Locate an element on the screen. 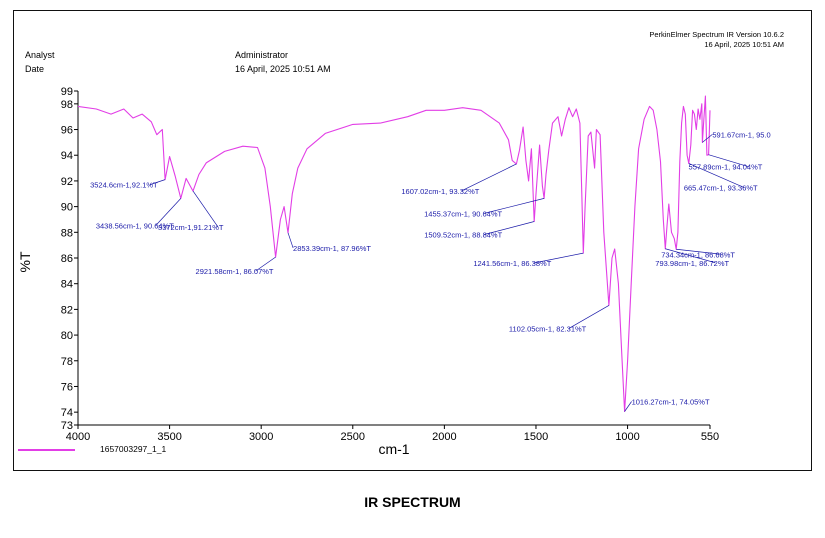 Image resolution: width=825 pixels, height=538 pixels. report-timestamp: 16 April, 2025 10:51 AM is located at coordinates (283, 69).